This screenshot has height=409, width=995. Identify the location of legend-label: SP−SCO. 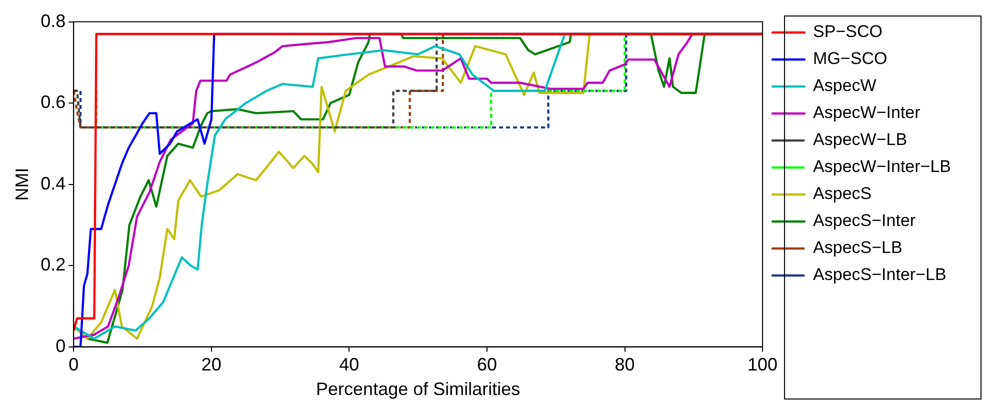
(847, 32).